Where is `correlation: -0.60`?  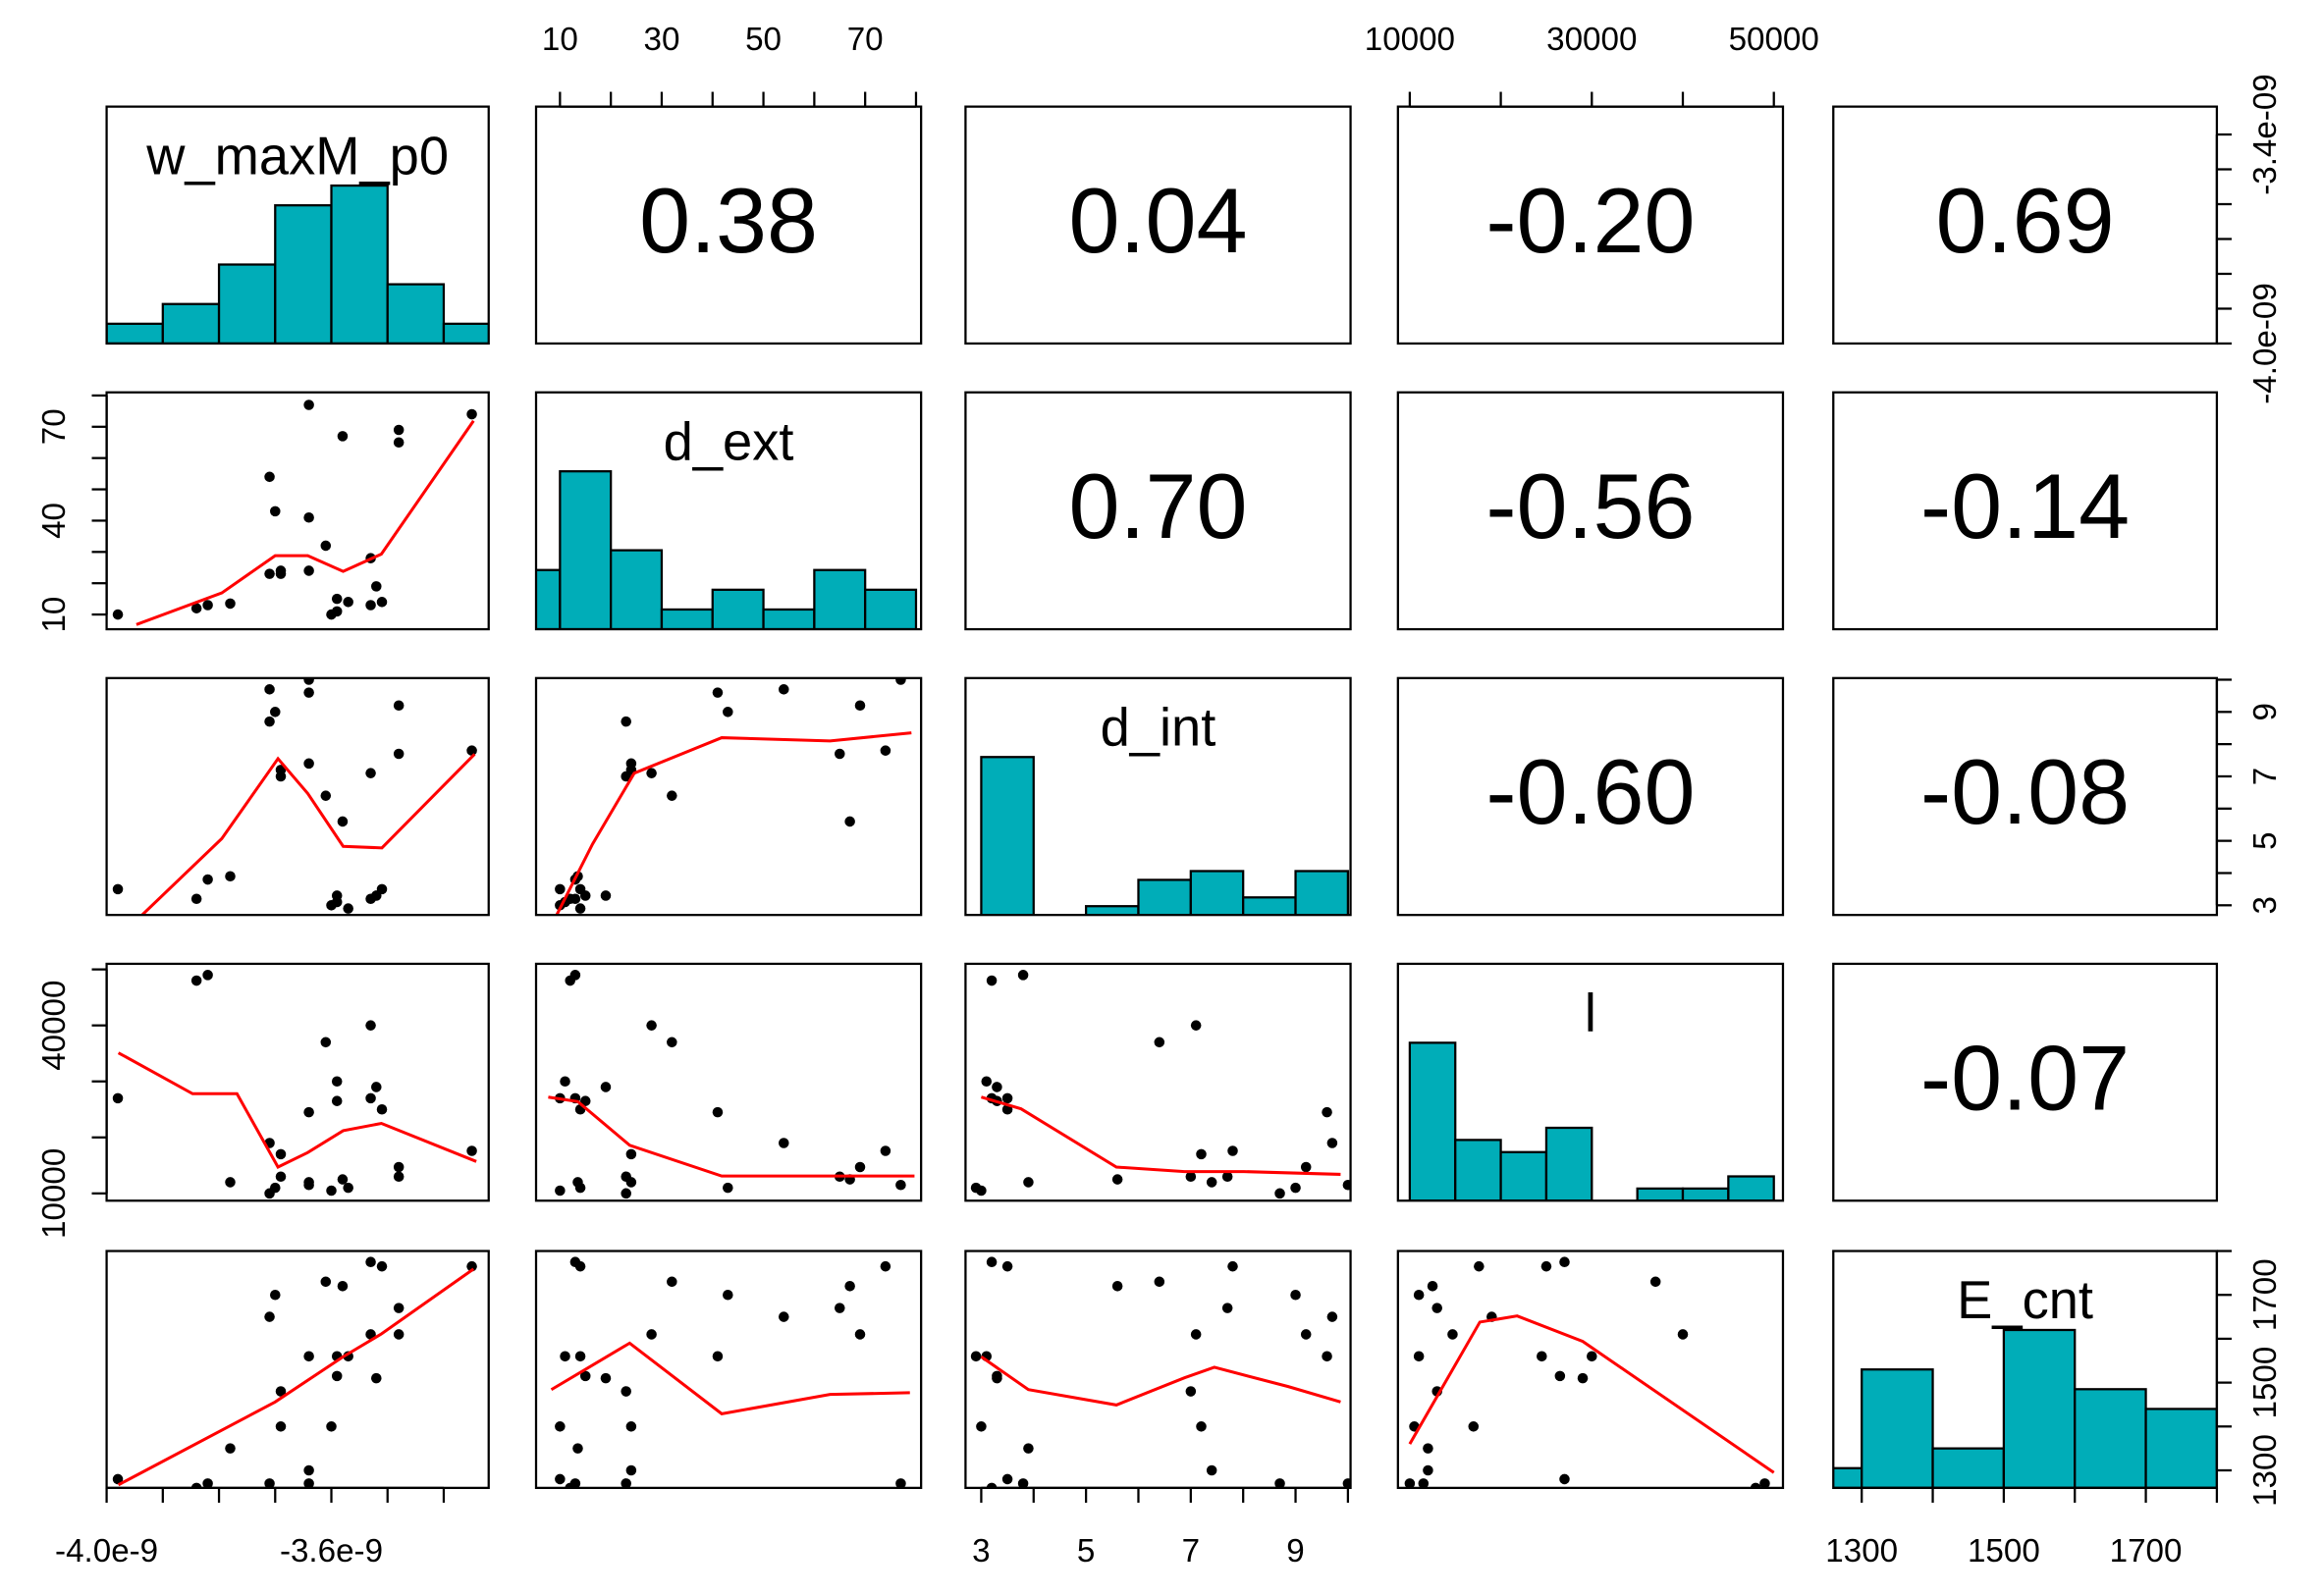 correlation: -0.60 is located at coordinates (1590, 792).